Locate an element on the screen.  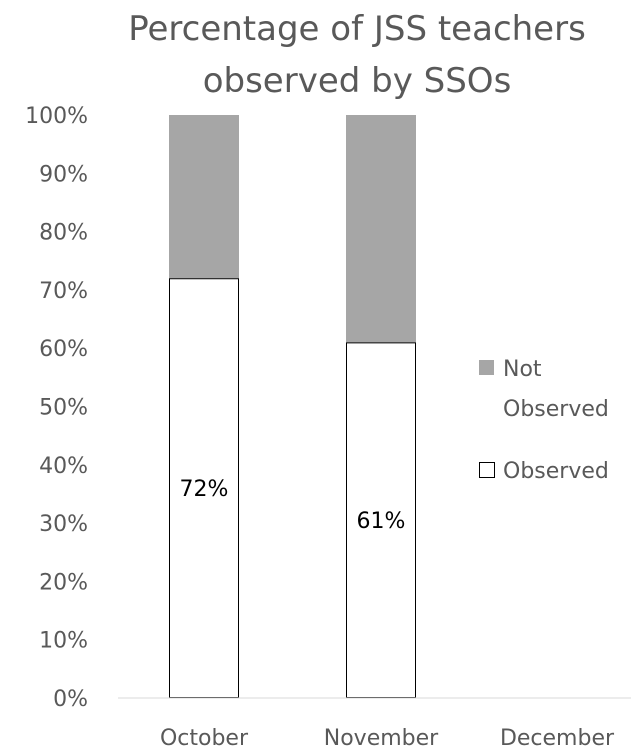
chart-title-line-2: observed by SSOs is located at coordinates (357, 81).